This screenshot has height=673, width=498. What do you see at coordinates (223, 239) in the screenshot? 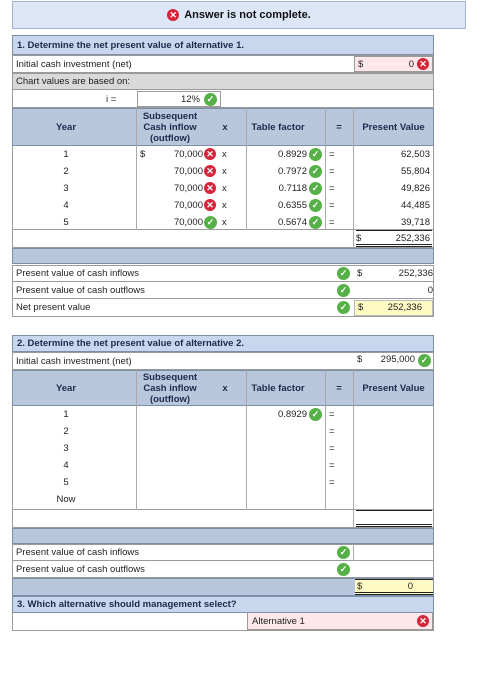
I see `part1-total-row` at bounding box center [223, 239].